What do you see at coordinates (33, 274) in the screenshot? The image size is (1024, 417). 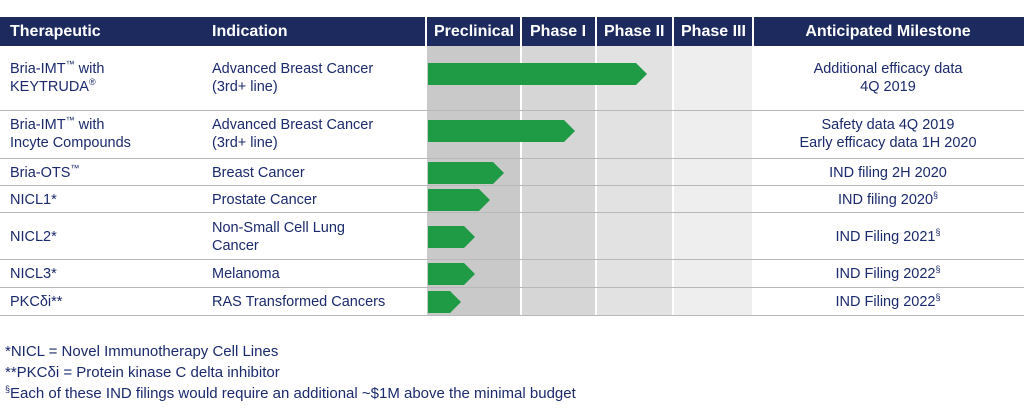 I see `therapeutic-cell: NICL3*` at bounding box center [33, 274].